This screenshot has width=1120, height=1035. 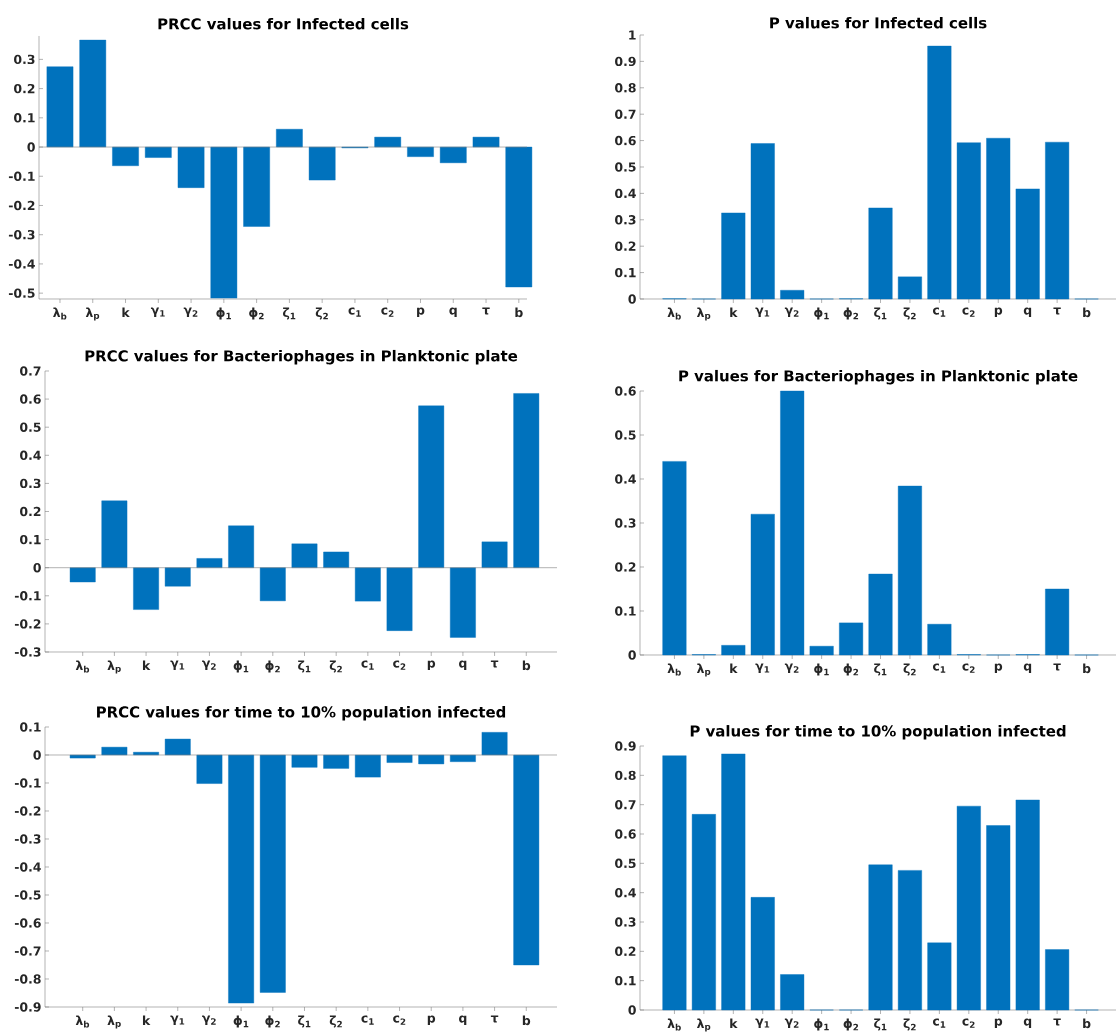 What do you see at coordinates (301, 357) in the screenshot?
I see `chart-title: PRCC values for Bacteriophages in Planktonic plate` at bounding box center [301, 357].